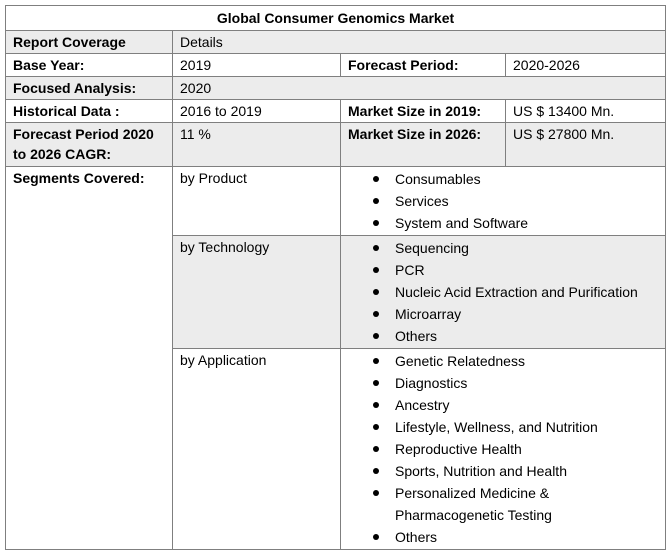  I want to click on list-item: Services, so click(503, 201).